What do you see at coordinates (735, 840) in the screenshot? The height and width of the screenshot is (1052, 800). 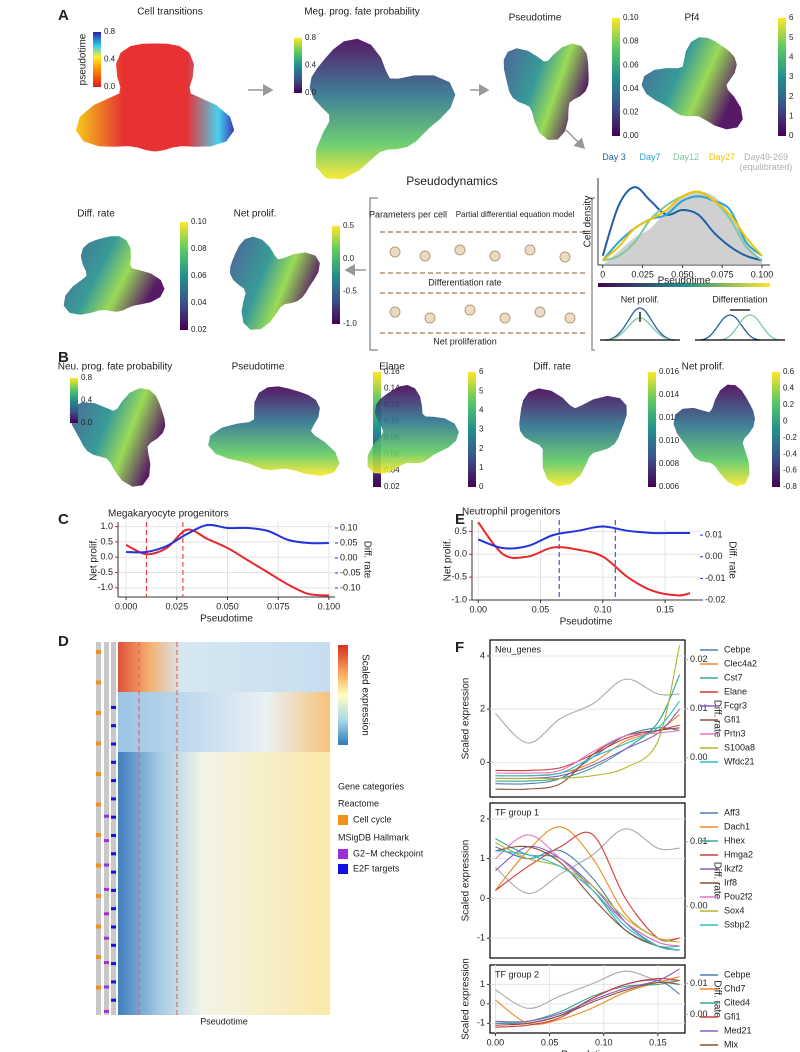 I see `legend-label: Hhex` at bounding box center [735, 840].